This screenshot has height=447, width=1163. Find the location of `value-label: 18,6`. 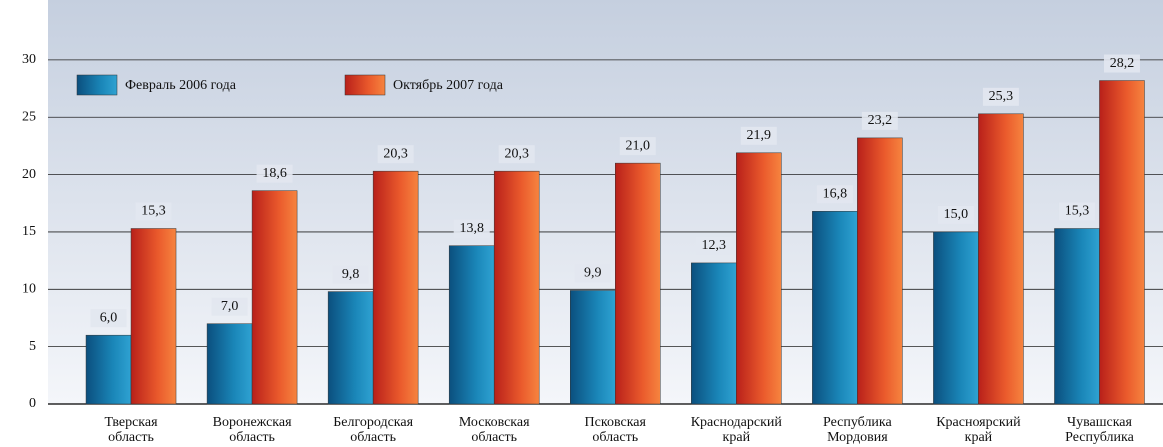

value-label: 18,6 is located at coordinates (274, 173).